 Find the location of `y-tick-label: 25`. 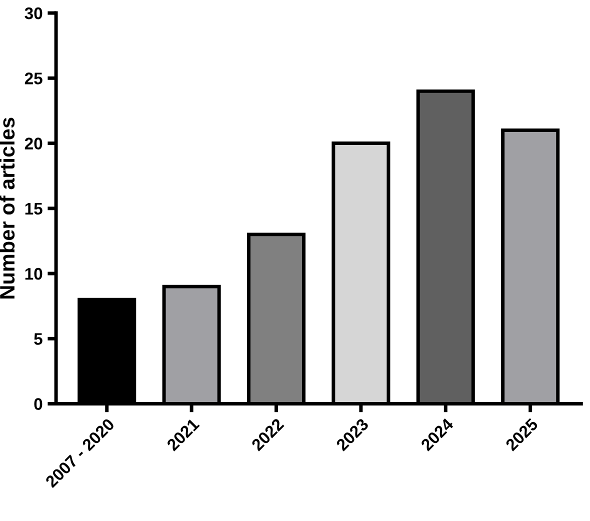

y-tick-label: 25 is located at coordinates (33, 78).